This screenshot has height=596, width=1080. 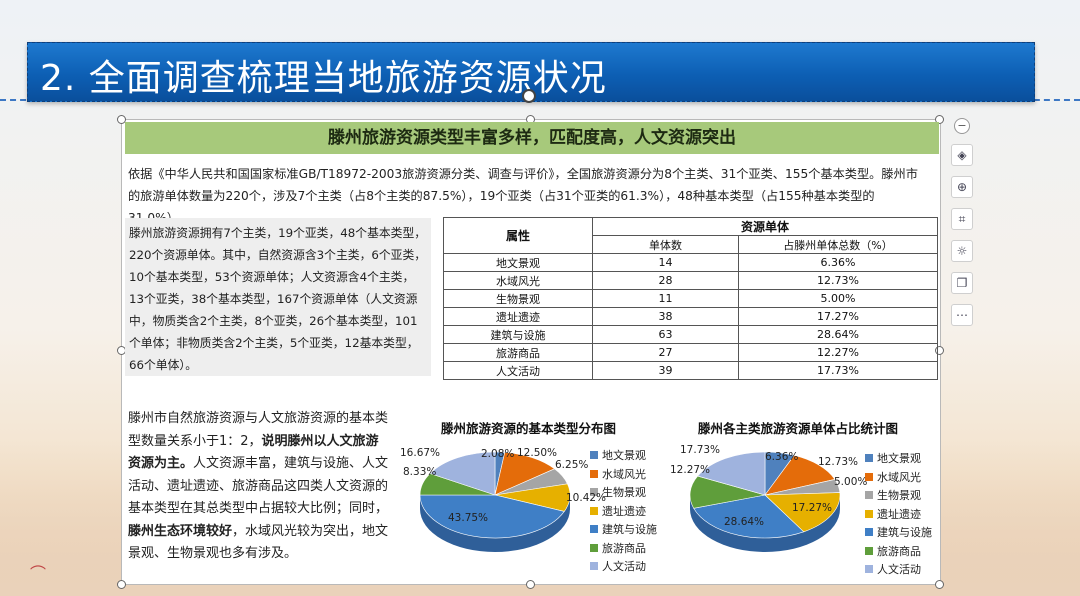 I want to click on data-label: 6.36%, so click(x=782, y=457).